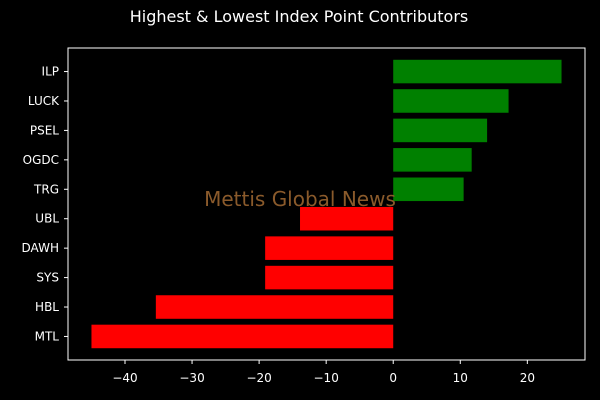  Describe the element at coordinates (274, 307) in the screenshot. I see `bar-hbl` at that location.